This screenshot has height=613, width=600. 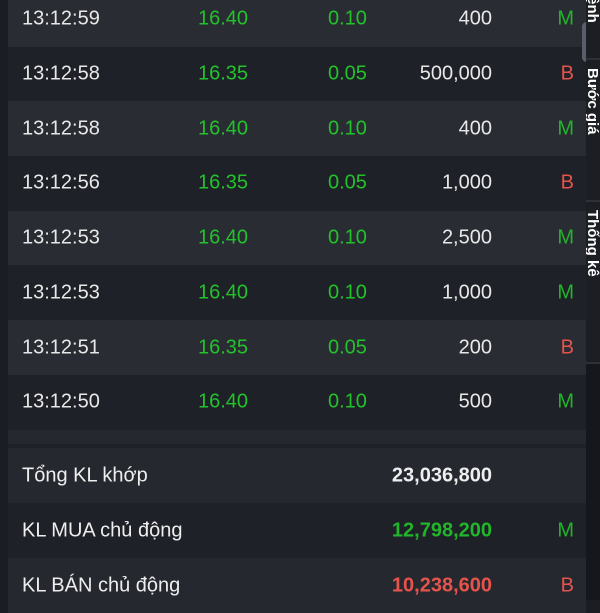 I want to click on trade-volume: 2,500, so click(x=466, y=237).